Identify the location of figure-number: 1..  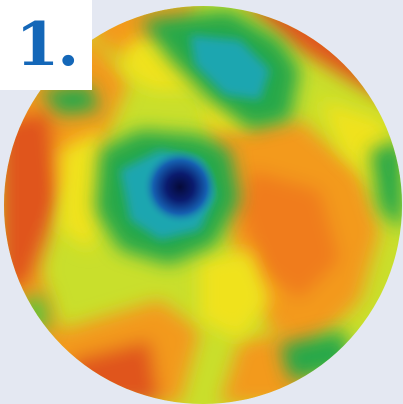
(47, 45).